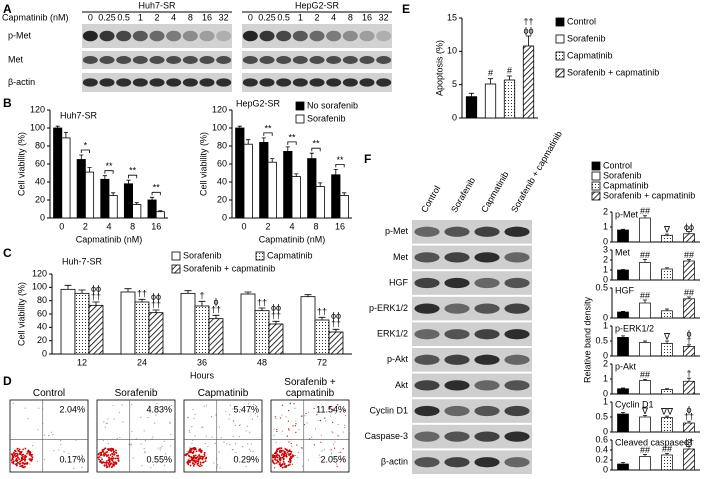 This screenshot has height=479, width=709. What do you see at coordinates (667, 229) in the screenshot?
I see `annotation: ∇` at bounding box center [667, 229].